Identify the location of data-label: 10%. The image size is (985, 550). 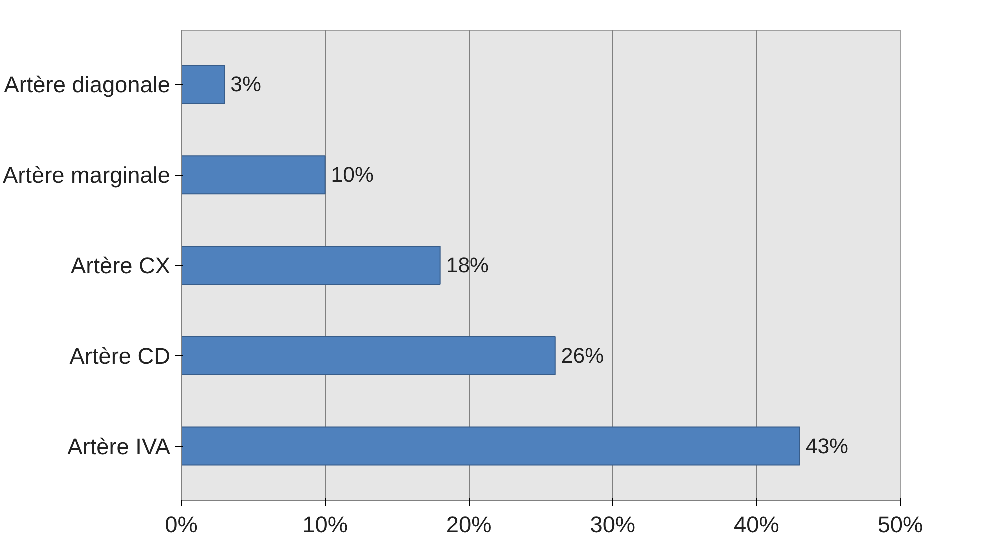
(352, 175).